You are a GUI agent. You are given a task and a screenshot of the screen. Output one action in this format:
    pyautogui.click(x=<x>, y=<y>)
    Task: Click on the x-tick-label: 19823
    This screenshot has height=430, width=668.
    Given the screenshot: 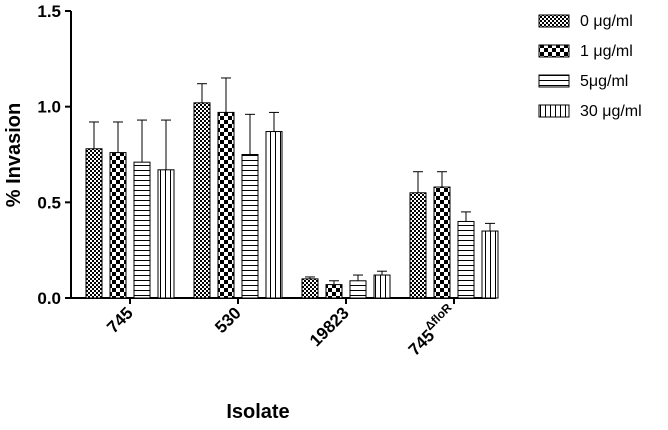 What is the action you would take?
    pyautogui.click(x=329, y=326)
    